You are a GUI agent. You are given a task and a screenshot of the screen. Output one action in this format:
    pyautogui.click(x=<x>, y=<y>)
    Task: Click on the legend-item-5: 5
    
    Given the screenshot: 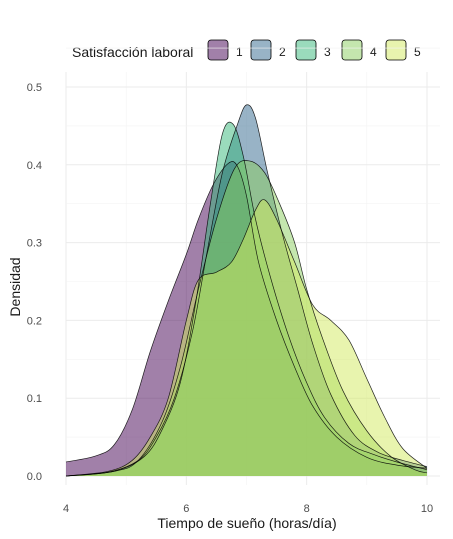 What is the action you would take?
    pyautogui.click(x=403, y=50)
    